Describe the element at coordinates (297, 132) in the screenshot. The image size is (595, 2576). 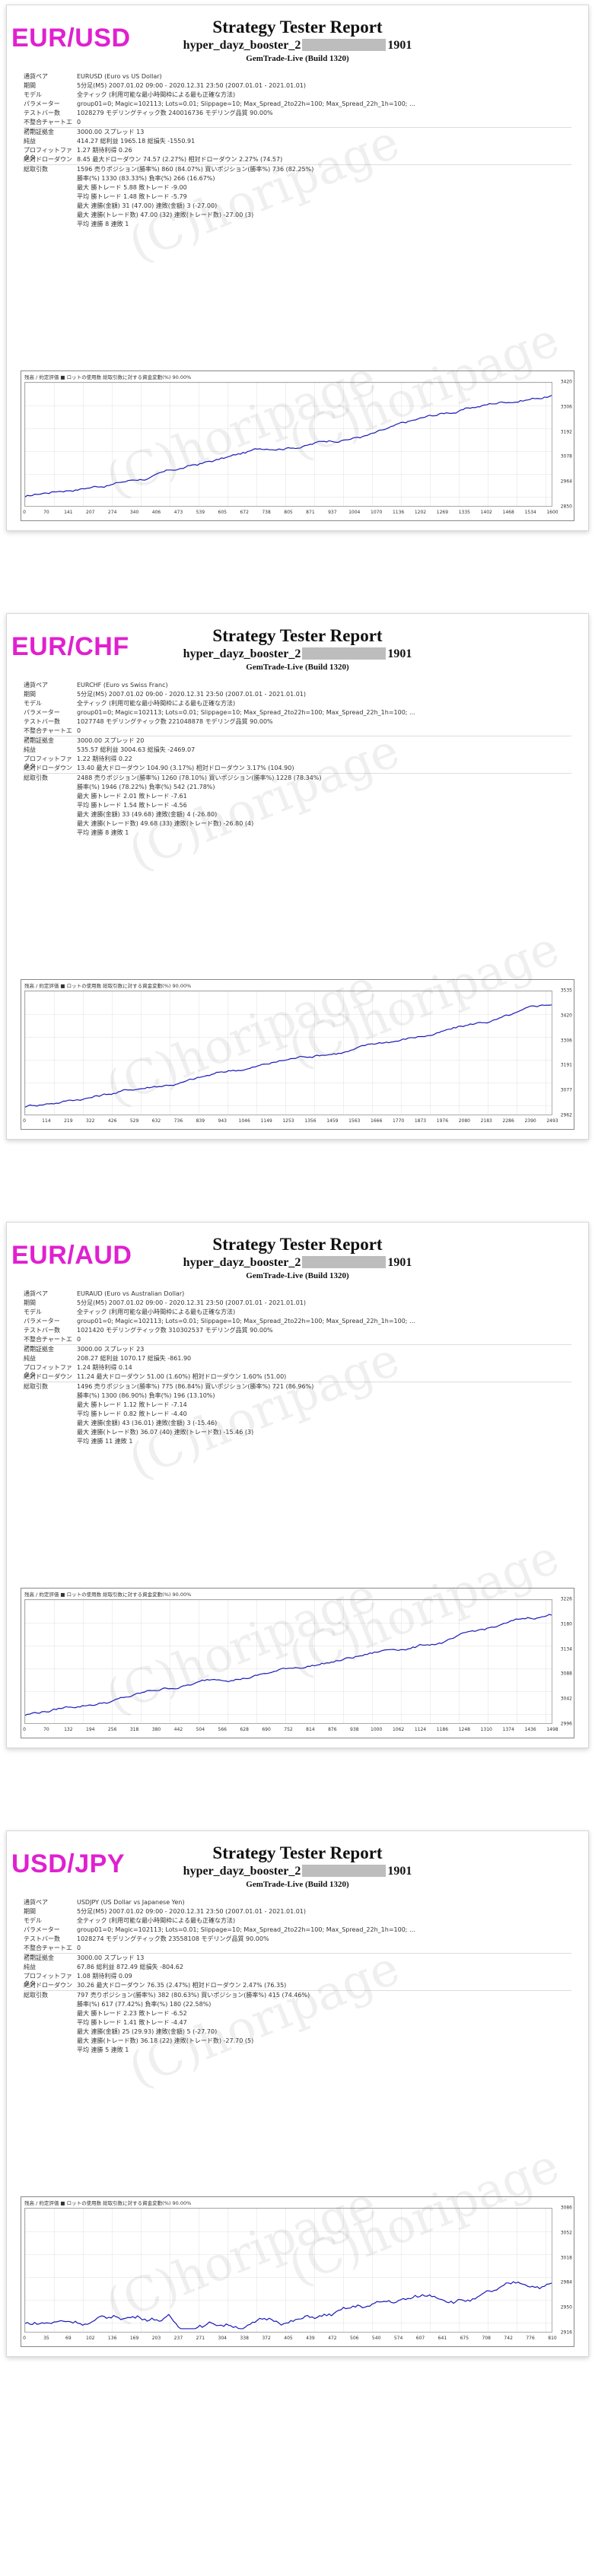
I see `stats-row: 初期証拠金 3000.00 スプレッド 13` at that location.